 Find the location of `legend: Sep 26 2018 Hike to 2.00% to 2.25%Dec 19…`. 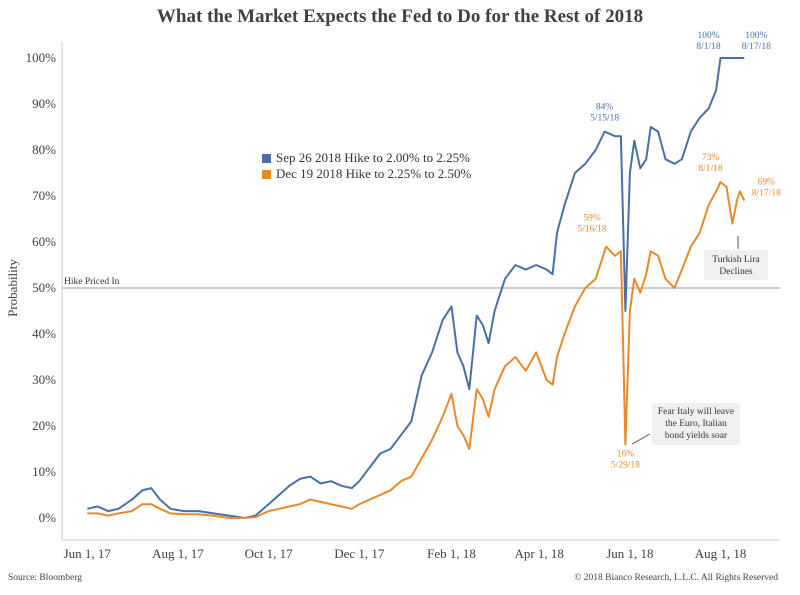

legend: Sep 26 2018 Hike to 2.00% to 2.25%Dec 19… is located at coordinates (367, 165).